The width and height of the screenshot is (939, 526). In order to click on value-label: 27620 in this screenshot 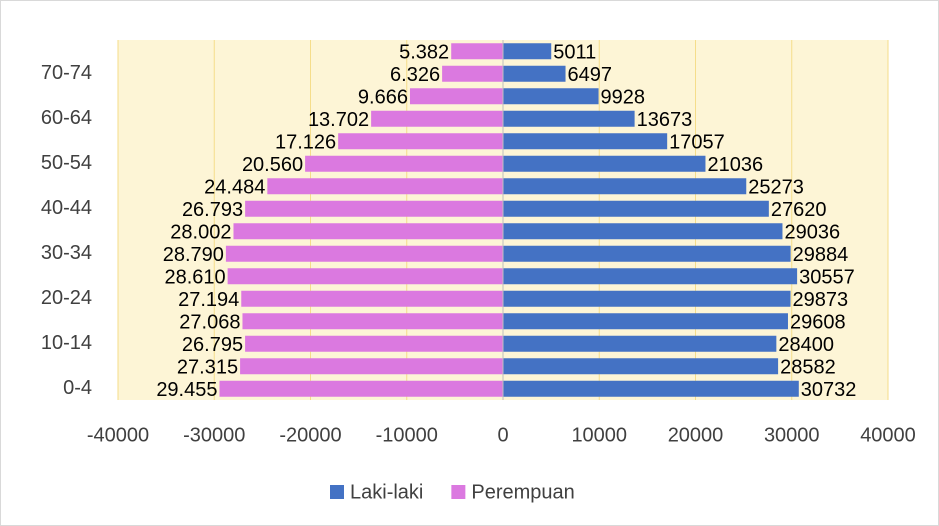, I will do `click(799, 210)`.